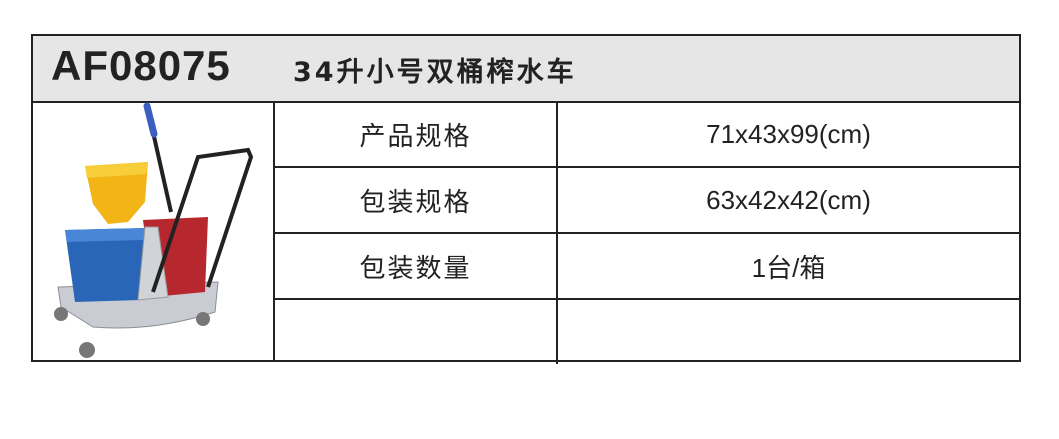 The height and width of the screenshot is (439, 1059). What do you see at coordinates (788, 199) in the screenshot?
I see `spec-value: 63x42x42(cm)` at bounding box center [788, 199].